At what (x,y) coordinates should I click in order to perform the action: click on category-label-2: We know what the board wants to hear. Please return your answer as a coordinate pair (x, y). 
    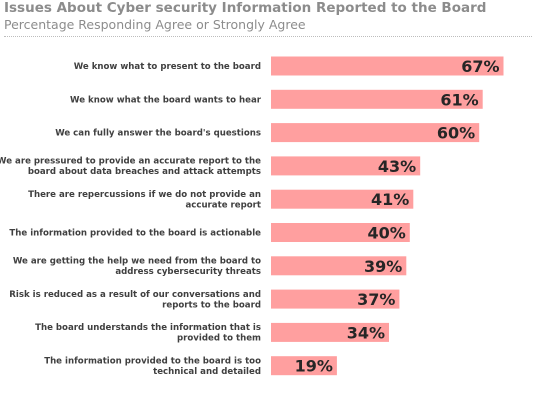
    Looking at the image, I should click on (166, 100).